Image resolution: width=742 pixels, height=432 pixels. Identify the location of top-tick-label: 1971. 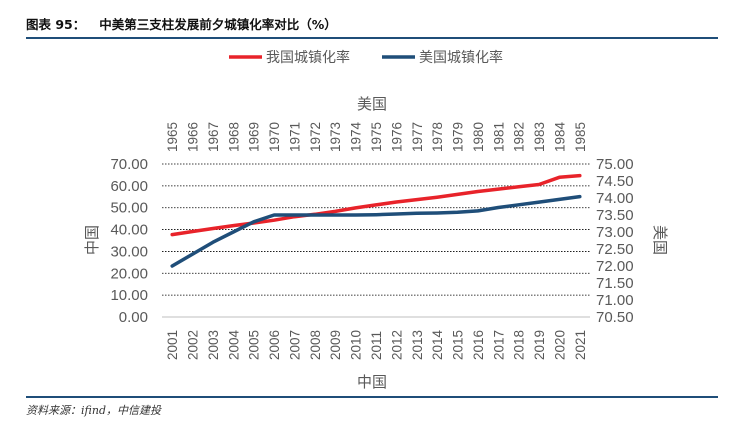
(294, 137).